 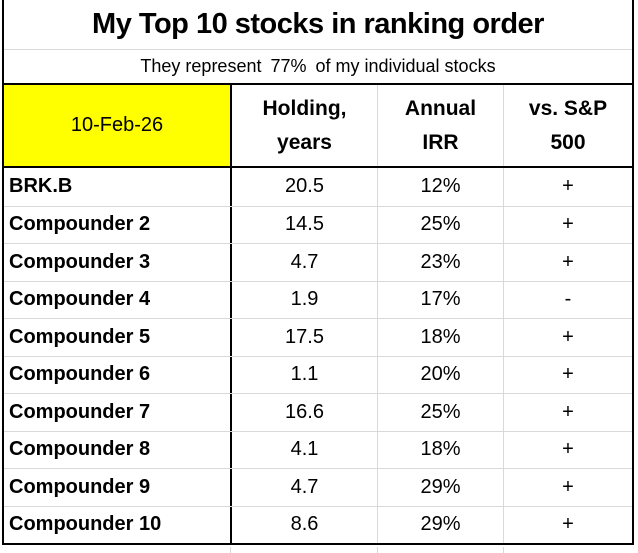 What do you see at coordinates (305, 449) in the screenshot?
I see `holding-years-cell: 4.1` at bounding box center [305, 449].